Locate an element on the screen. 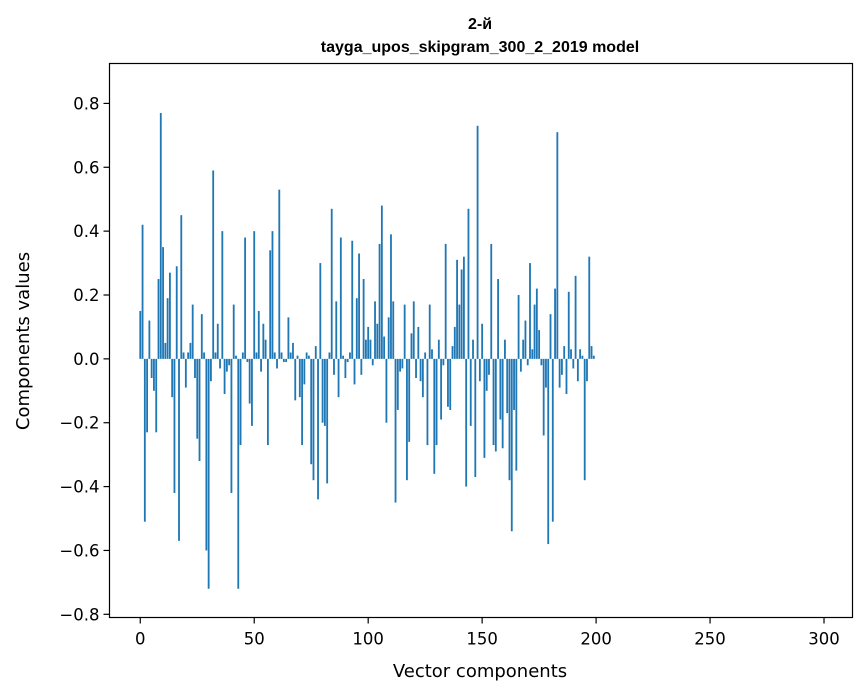 The height and width of the screenshot is (696, 867). y-tick-label-8: 0.8 is located at coordinates (86, 103).